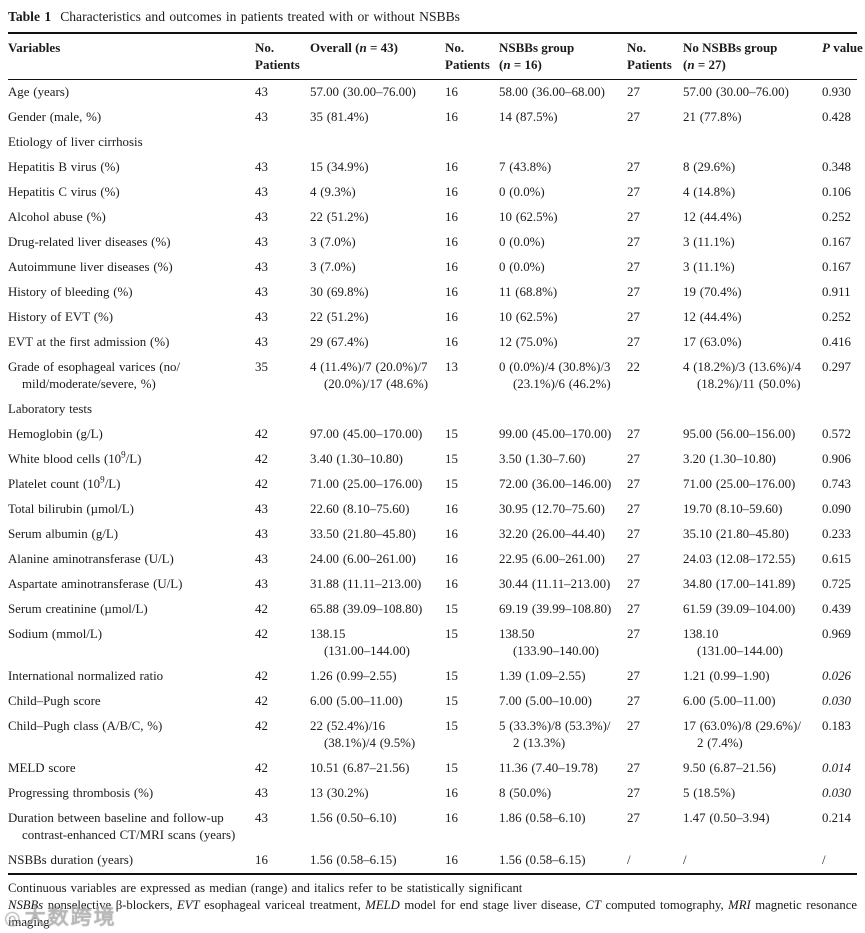 The height and width of the screenshot is (933, 865). Describe the element at coordinates (71, 509) in the screenshot. I see `cell-variables: Total bilirubin (µmol/L)` at that location.